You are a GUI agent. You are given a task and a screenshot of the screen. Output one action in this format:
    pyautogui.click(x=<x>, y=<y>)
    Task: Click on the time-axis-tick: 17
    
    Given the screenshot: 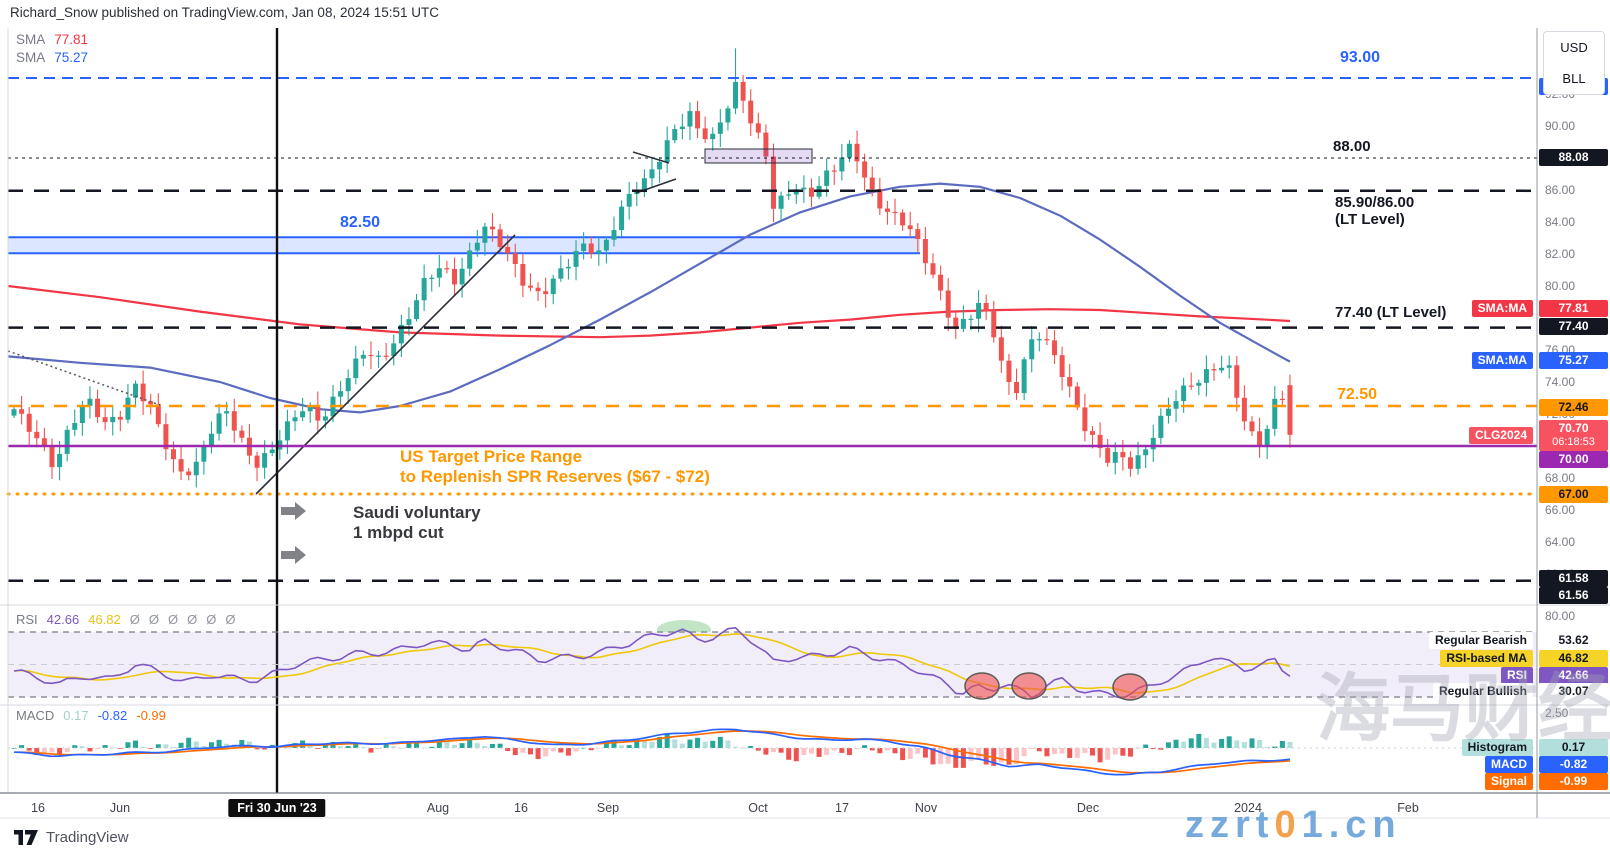 What is the action you would take?
    pyautogui.click(x=842, y=808)
    